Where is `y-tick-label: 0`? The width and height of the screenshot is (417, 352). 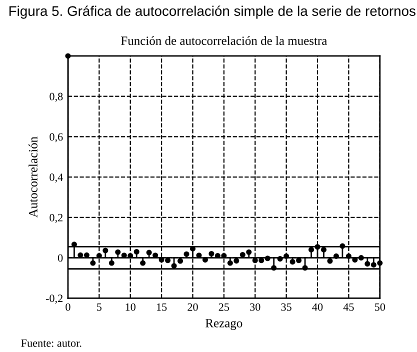
y-tick-label: 0 is located at coordinates (60, 258).